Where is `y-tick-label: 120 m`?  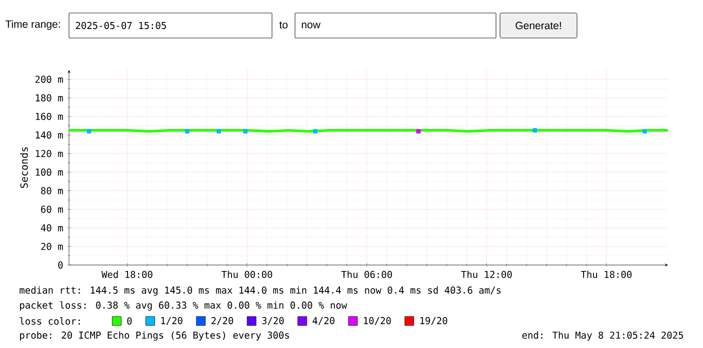 y-tick-label: 120 m is located at coordinates (49, 154).